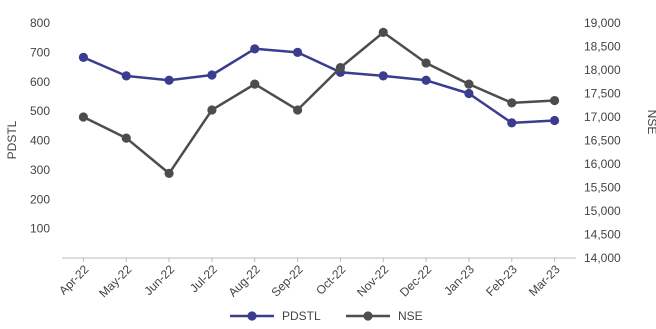 This screenshot has height=329, width=656. Describe the element at coordinates (203, 278) in the screenshot. I see `x-tick-label: Jul-22` at that location.